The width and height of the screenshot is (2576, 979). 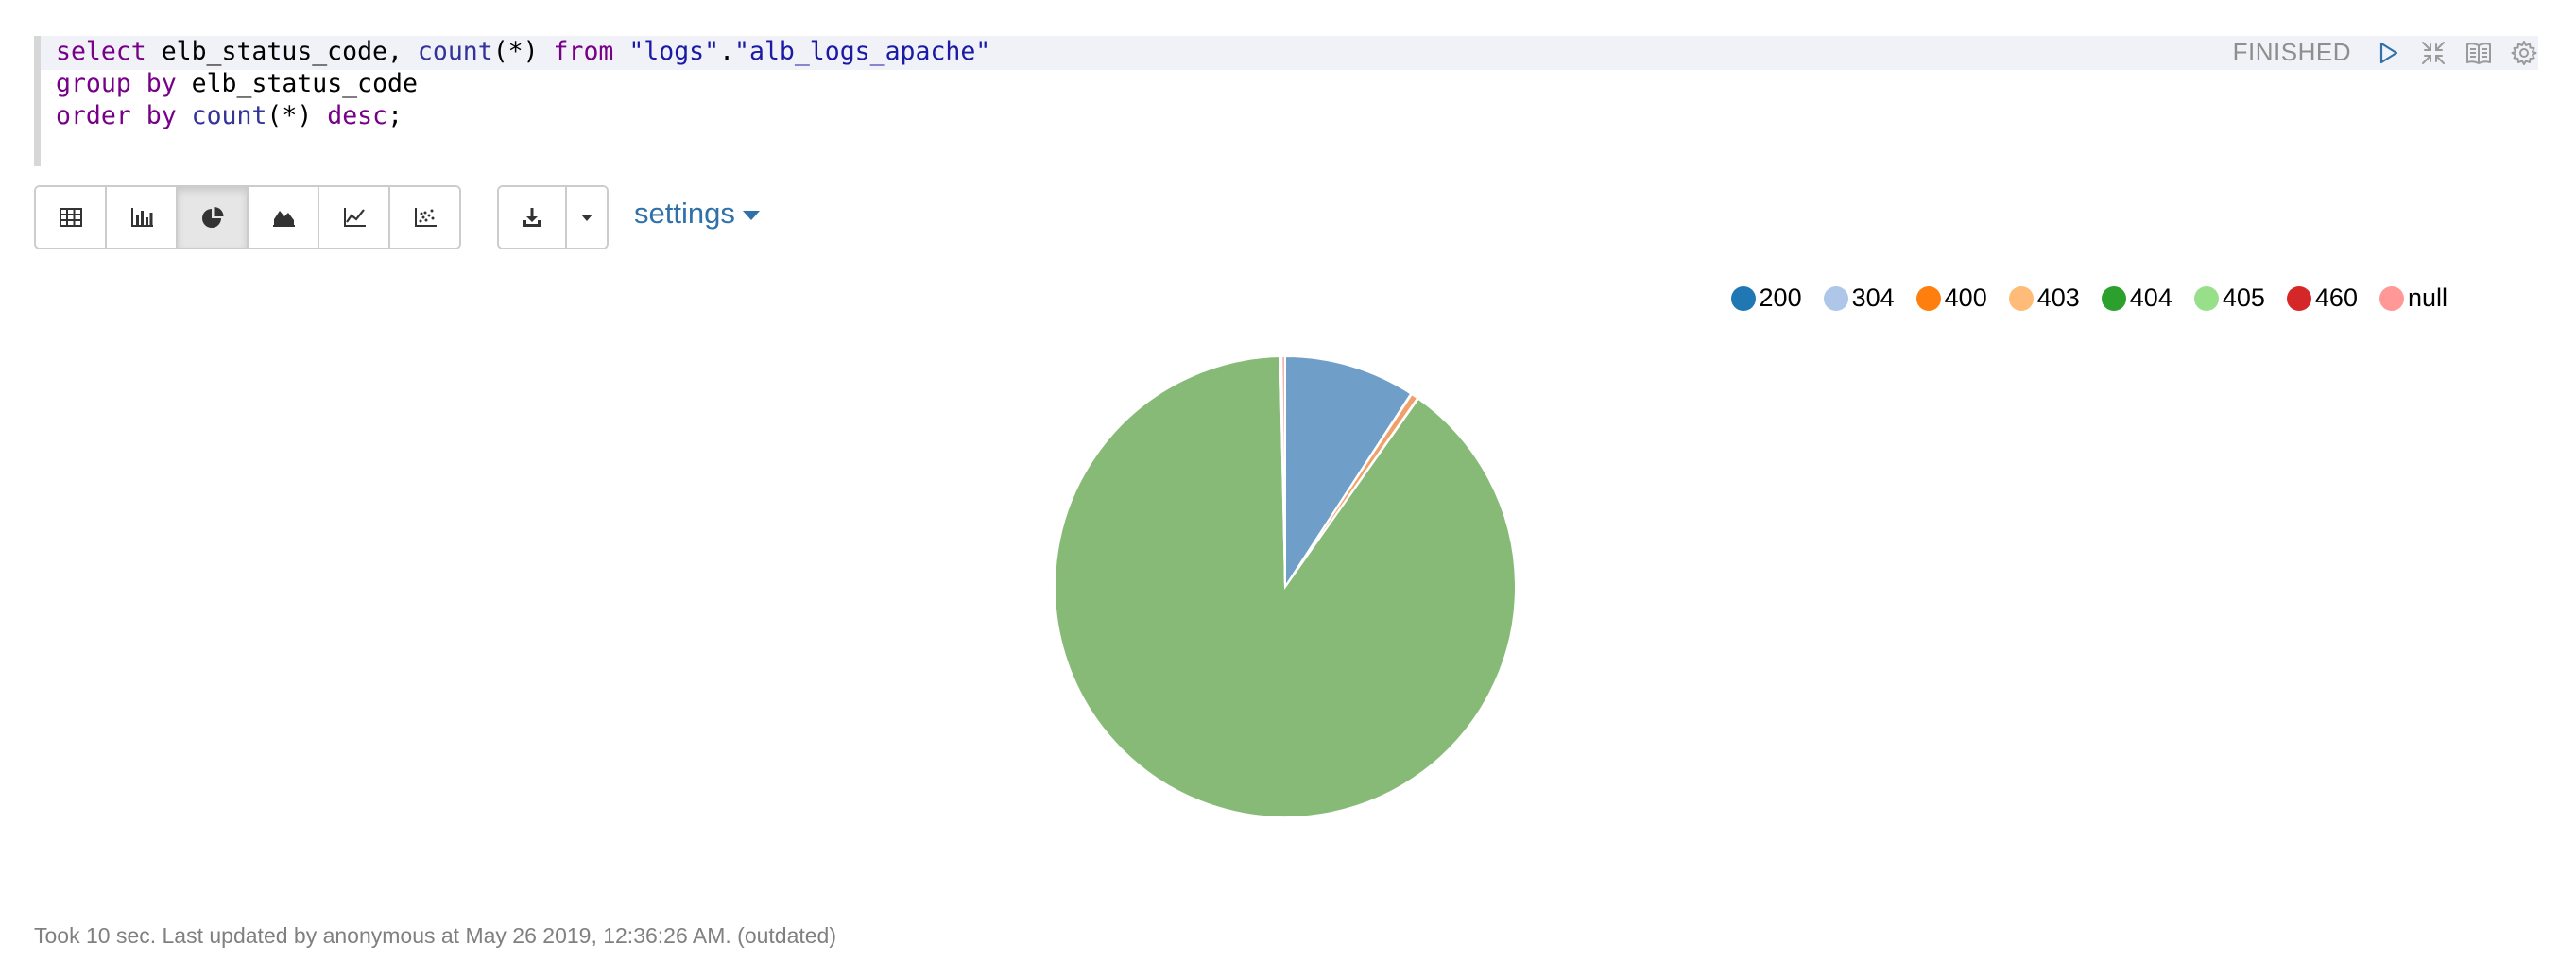 I want to click on code-token: elb_status_code,, so click(x=282, y=51).